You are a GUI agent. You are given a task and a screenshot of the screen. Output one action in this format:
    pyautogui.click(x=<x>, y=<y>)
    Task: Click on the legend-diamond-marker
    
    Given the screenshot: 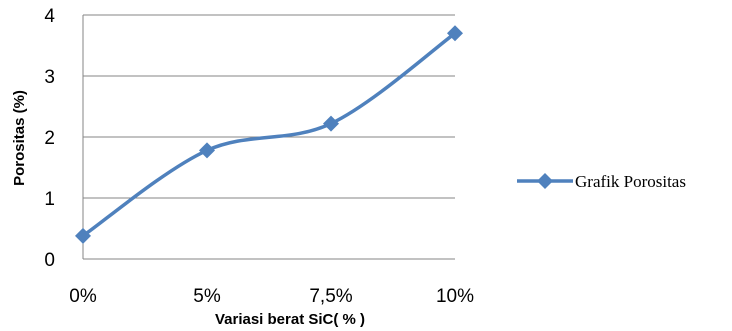 What is the action you would take?
    pyautogui.click(x=545, y=181)
    